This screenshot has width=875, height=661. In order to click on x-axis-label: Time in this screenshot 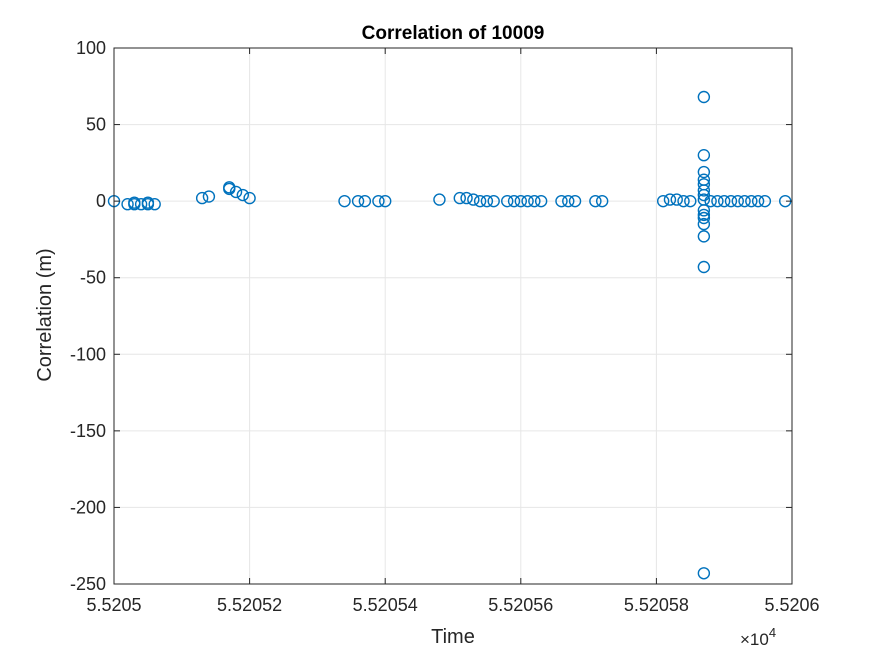, I will do `click(453, 637)`.